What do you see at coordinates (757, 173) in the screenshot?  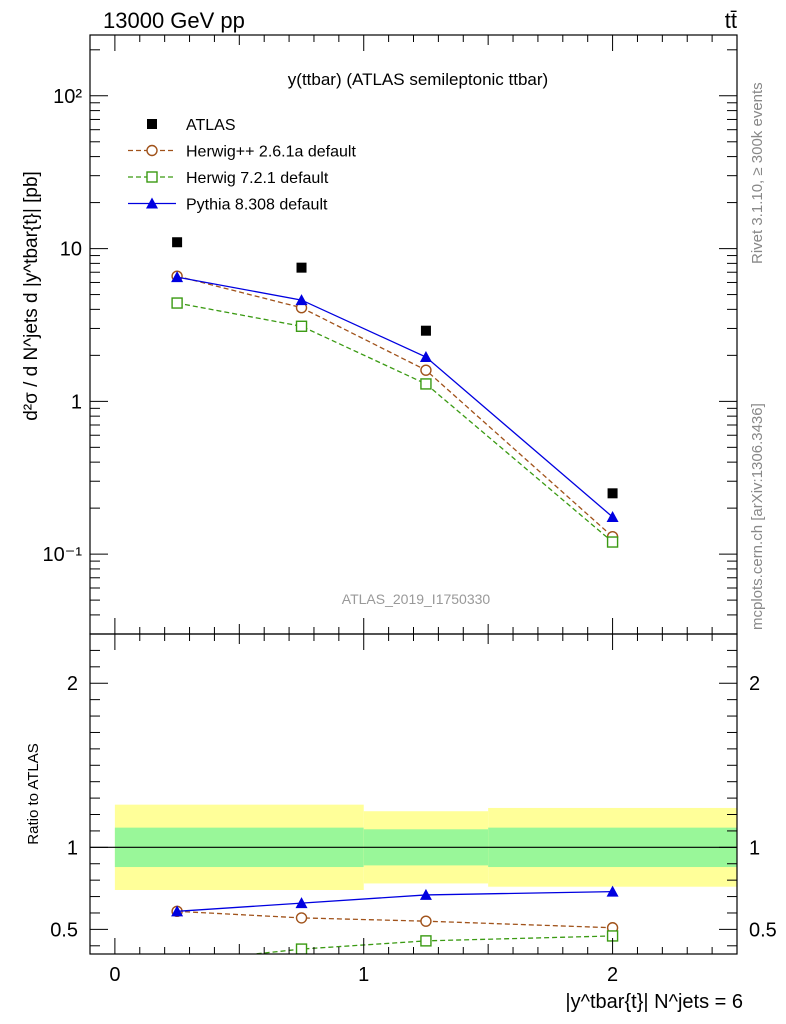 I see `rivet-label: Rivet 3.1.10, ≥ 300k events` at bounding box center [757, 173].